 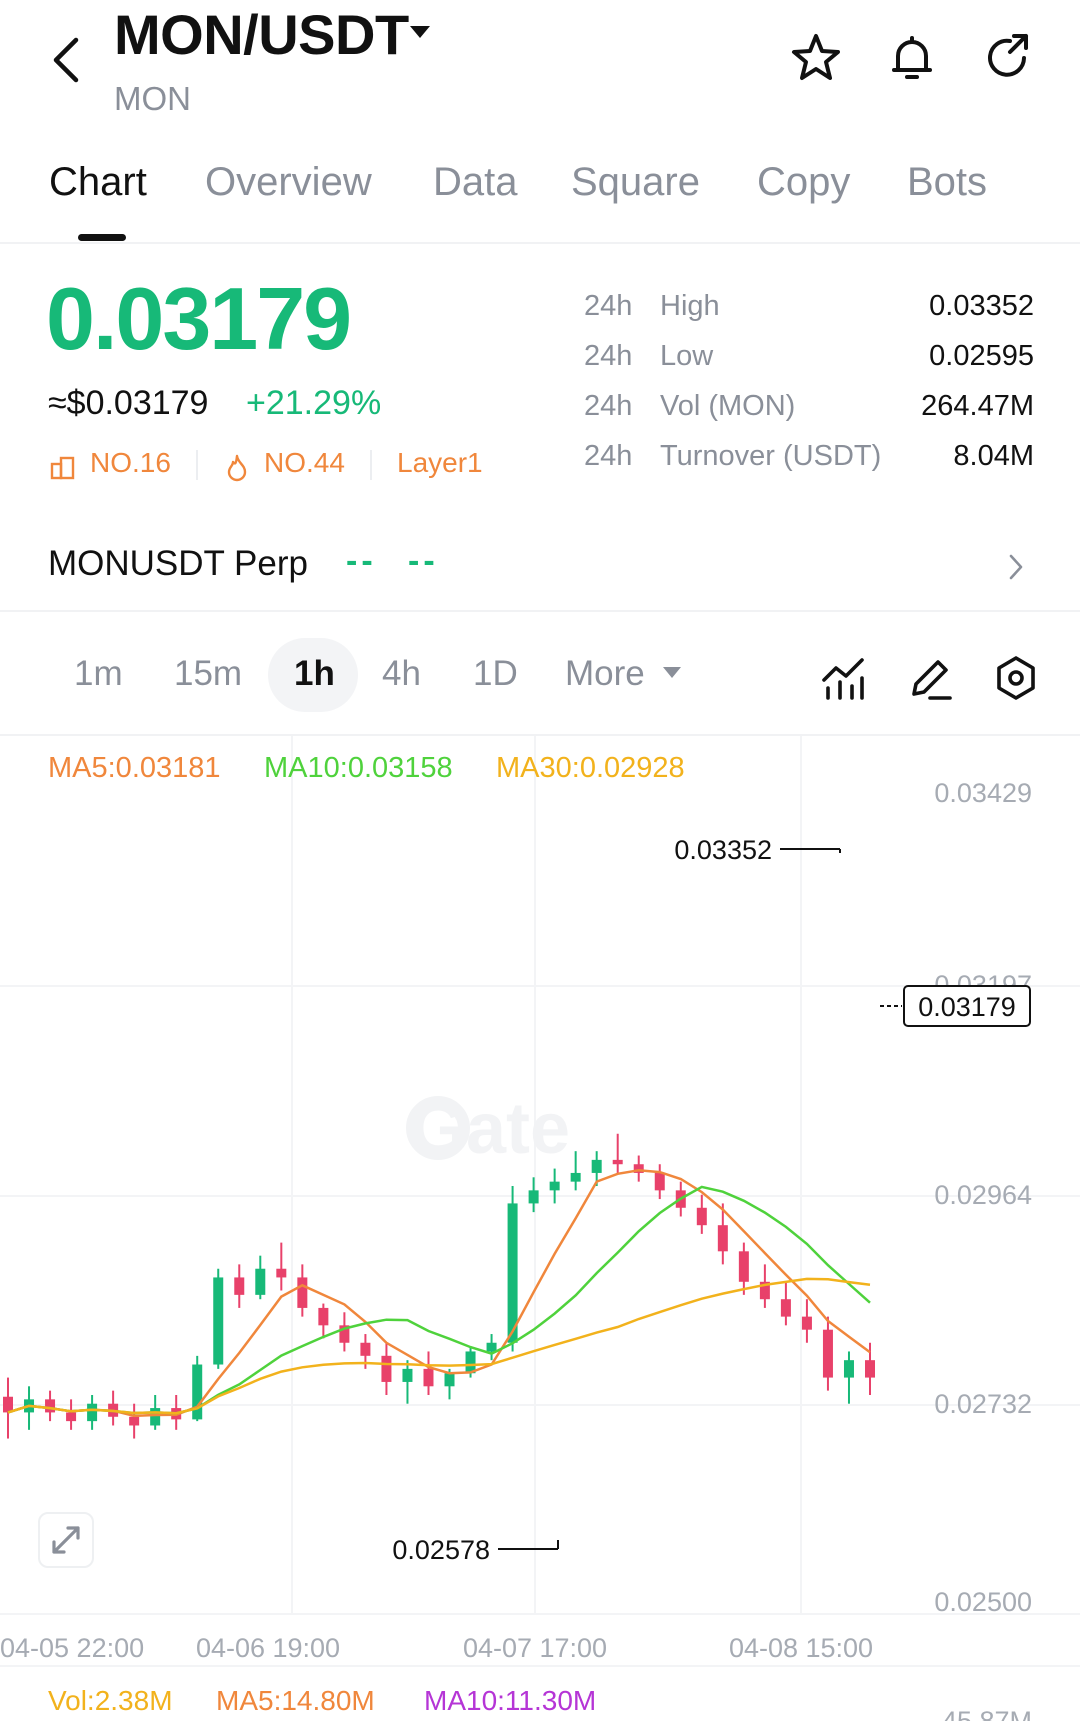 What do you see at coordinates (977, 406) in the screenshot?
I see `stat-value: 264.47M` at bounding box center [977, 406].